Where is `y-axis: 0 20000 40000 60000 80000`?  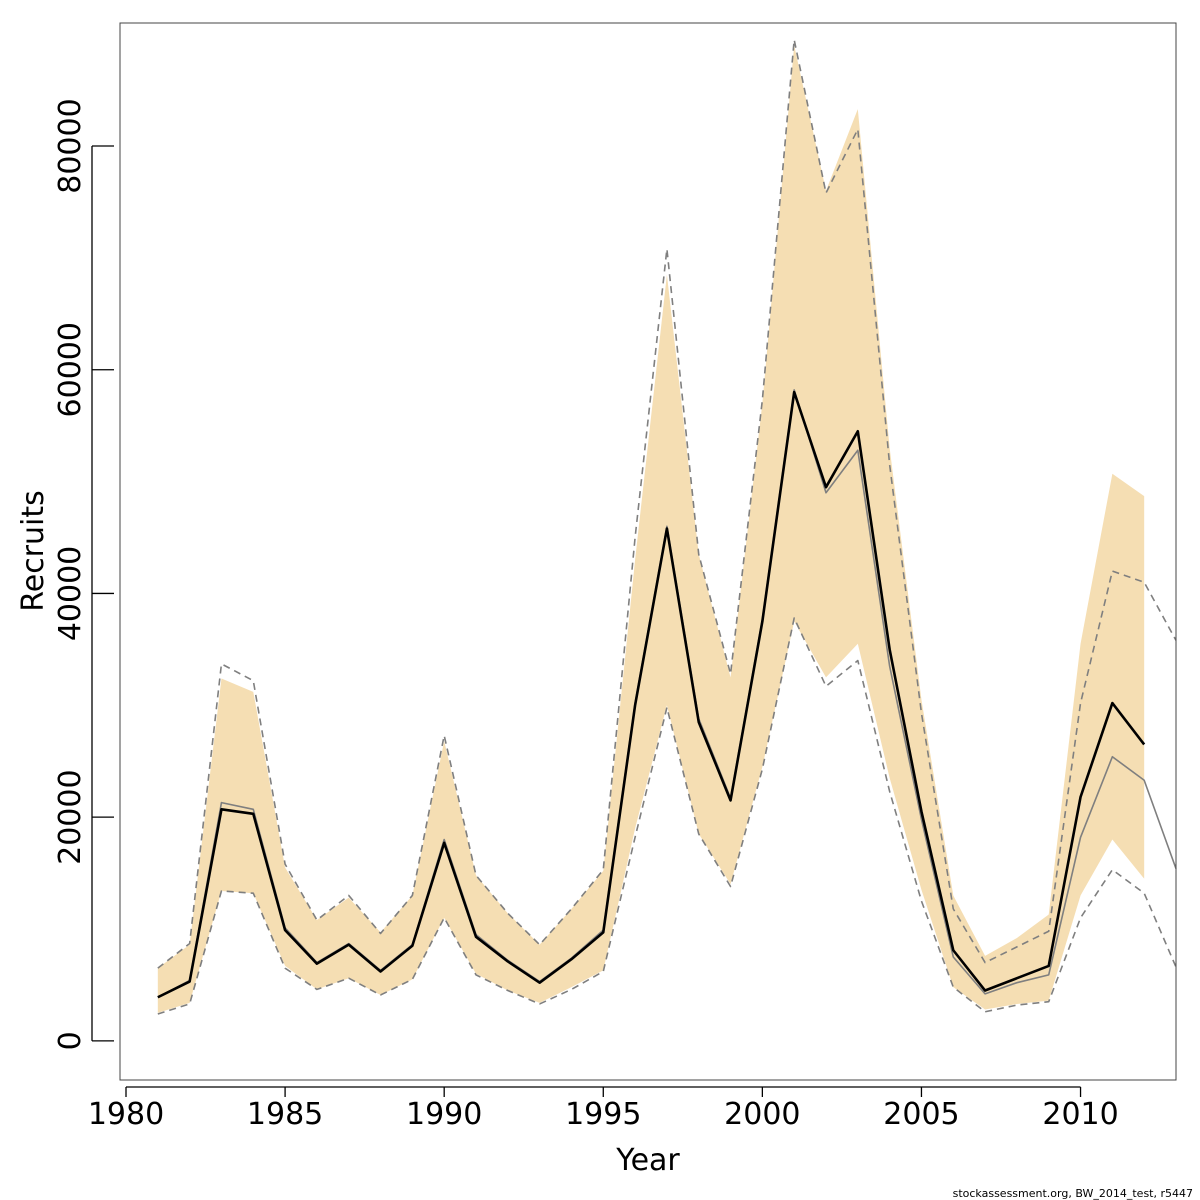 y-axis: 0 20000 40000 60000 80000 is located at coordinates (83, 574).